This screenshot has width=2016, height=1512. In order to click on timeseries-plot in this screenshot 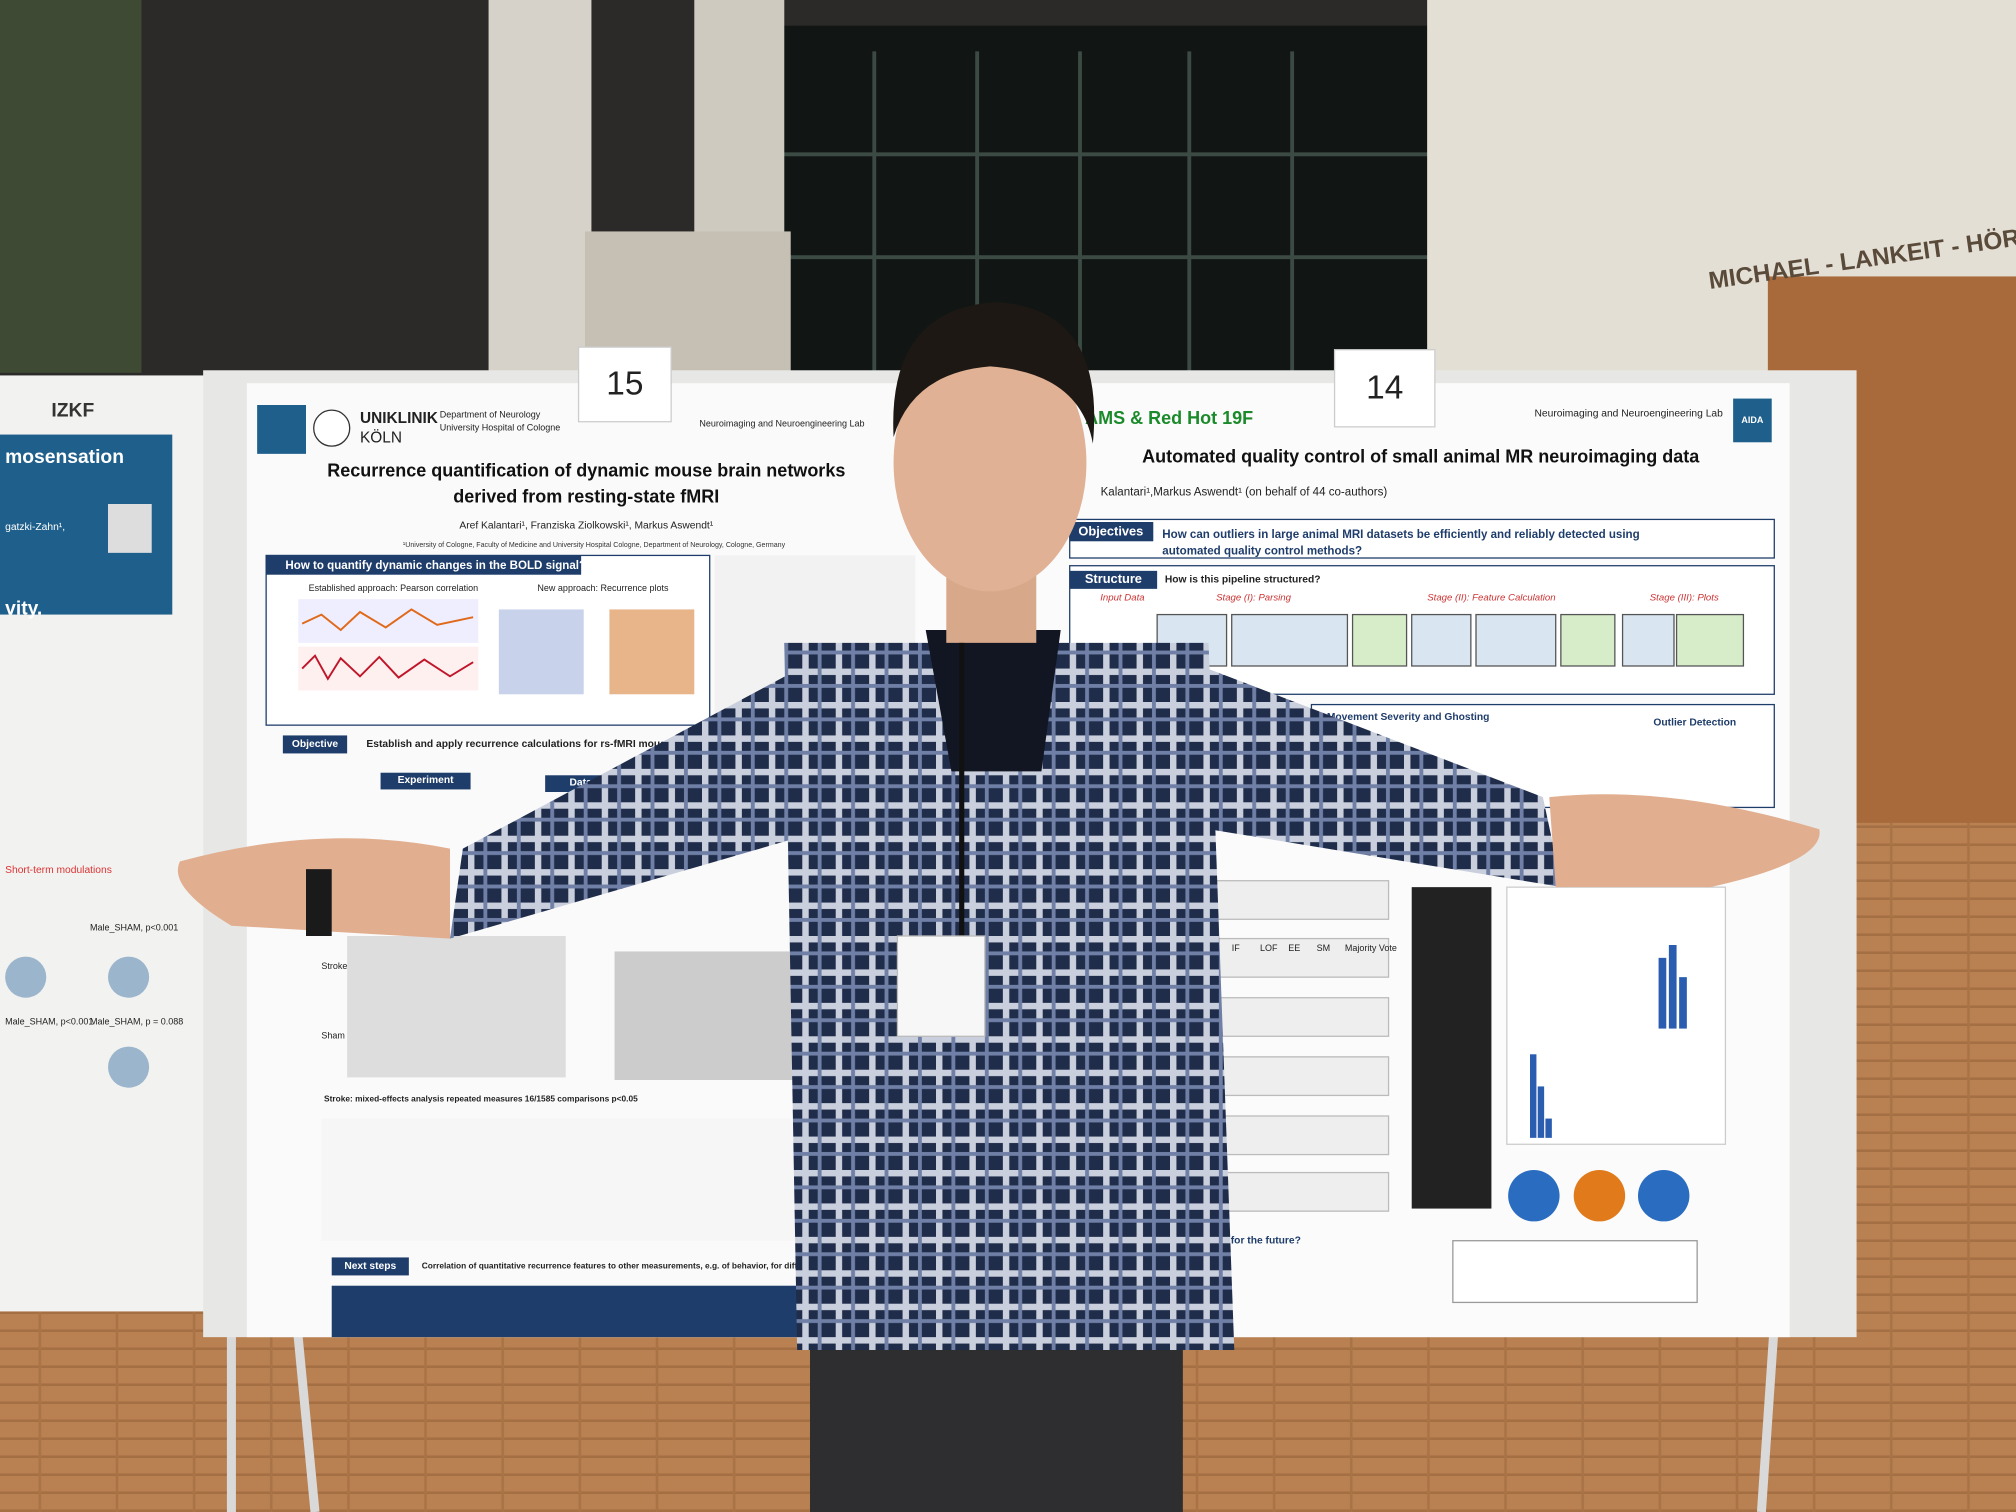, I will do `click(388, 668)`.